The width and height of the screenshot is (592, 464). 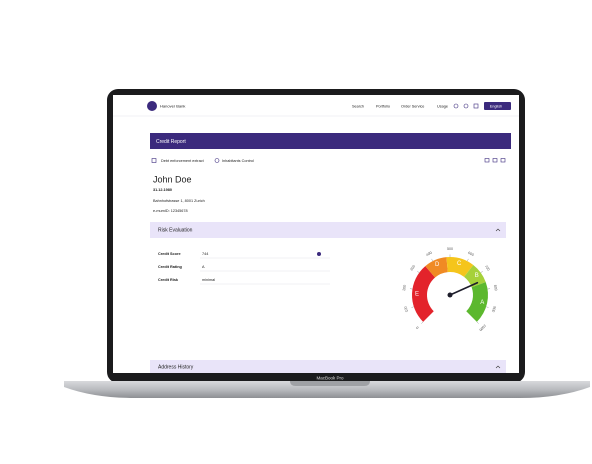 I want to click on icon-settings, so click(x=456, y=106).